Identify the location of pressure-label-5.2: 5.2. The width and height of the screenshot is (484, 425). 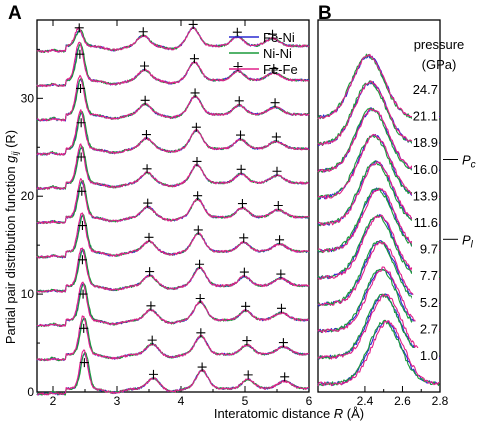
(429, 302).